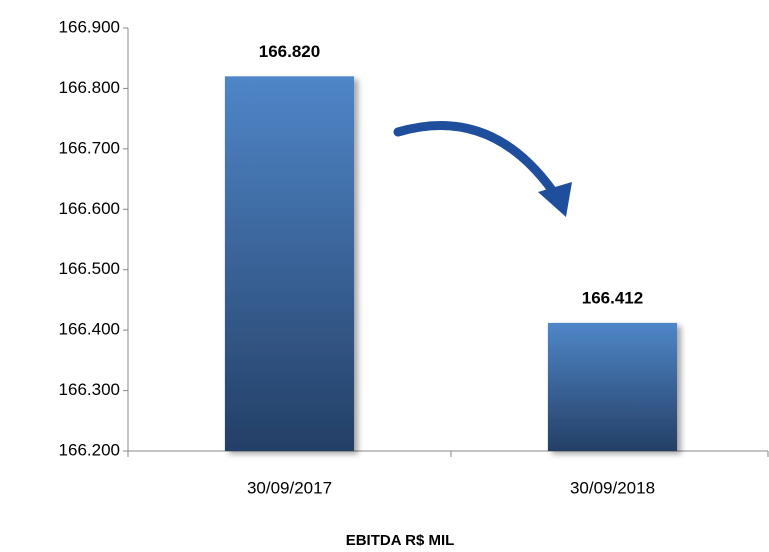  Describe the element at coordinates (89, 329) in the screenshot. I see `y-tick-label: 166.400` at that location.